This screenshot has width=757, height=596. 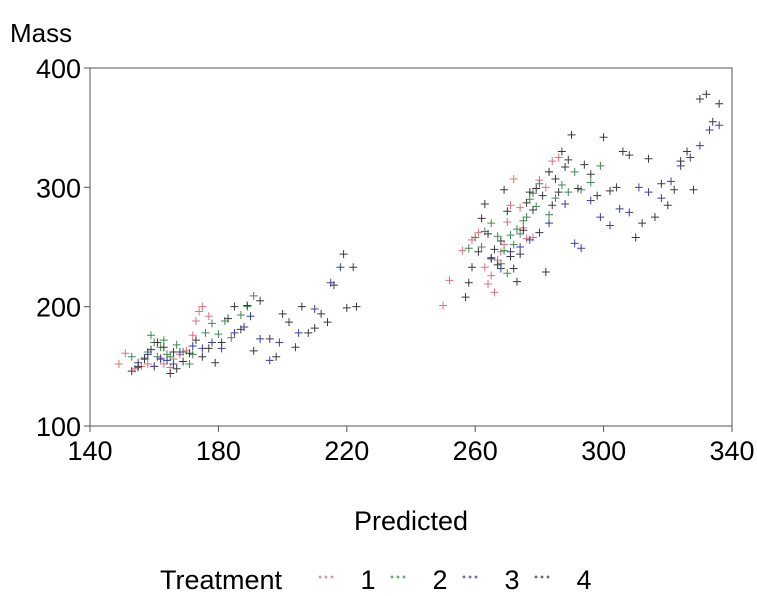 I want to click on y-tick-label: 400, so click(x=58, y=69).